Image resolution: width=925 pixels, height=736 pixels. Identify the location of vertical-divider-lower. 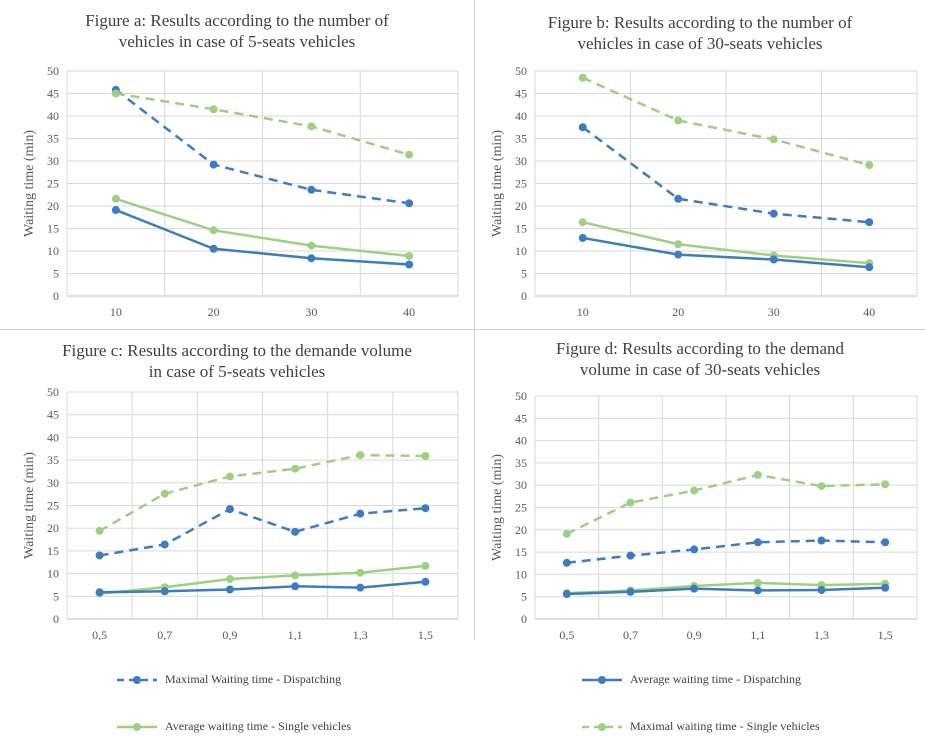
(474, 485).